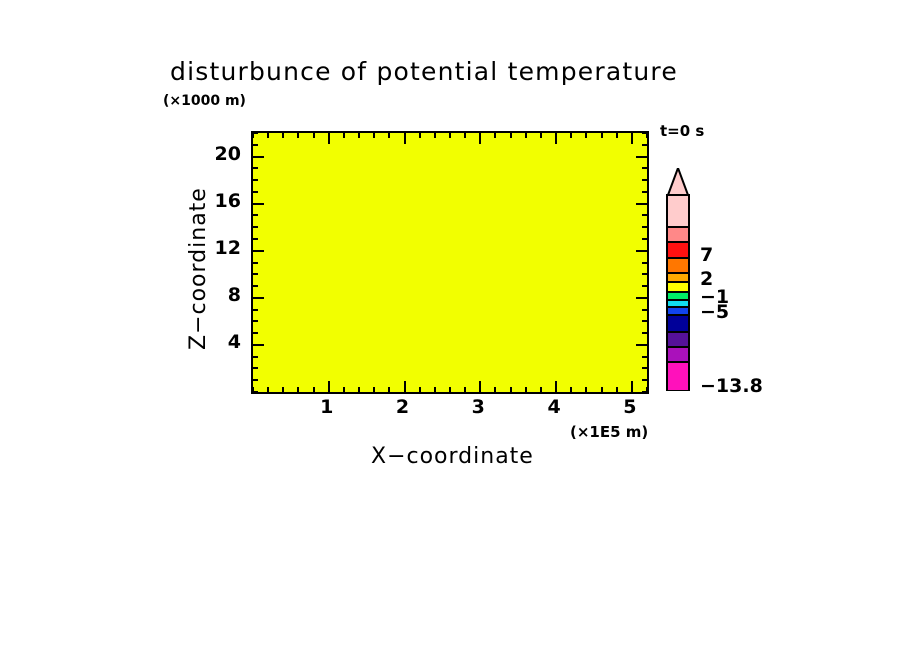  What do you see at coordinates (707, 254) in the screenshot?
I see `colorbar-label: 7` at bounding box center [707, 254].